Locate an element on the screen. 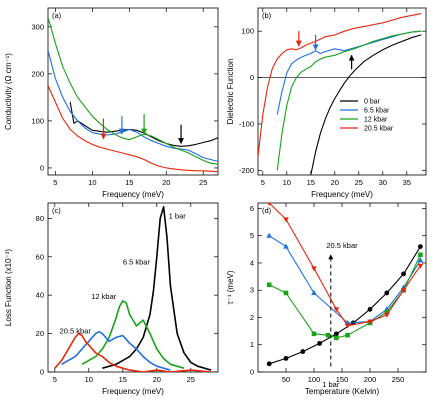 The image size is (436, 410). annotation-12-kbar: 12 kbar is located at coordinates (104, 296).